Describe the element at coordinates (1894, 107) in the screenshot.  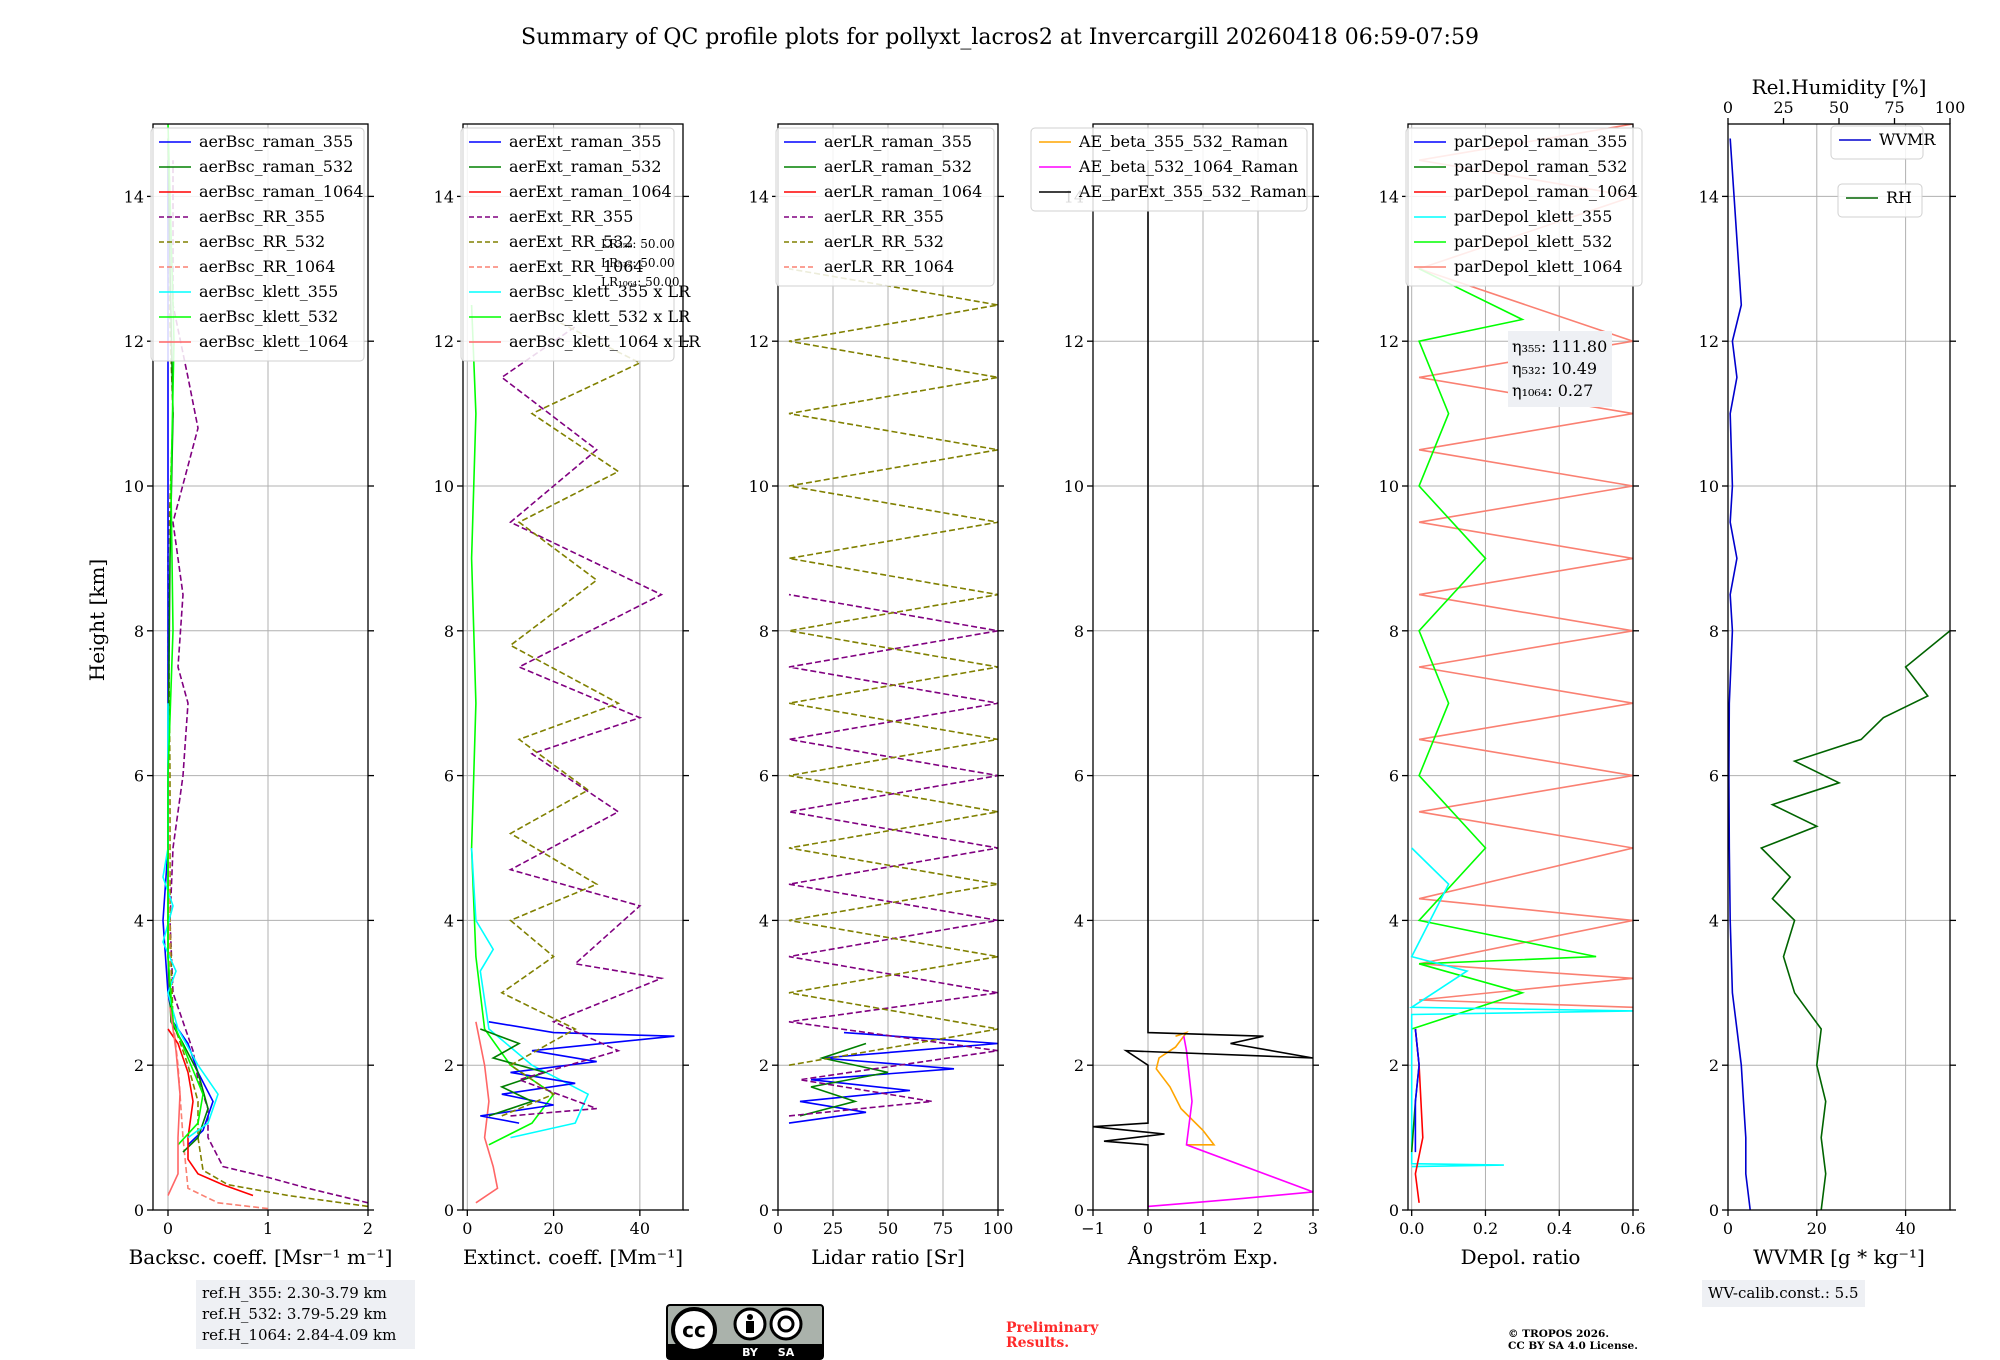
I see `x2-tick-label: 75` at that location.